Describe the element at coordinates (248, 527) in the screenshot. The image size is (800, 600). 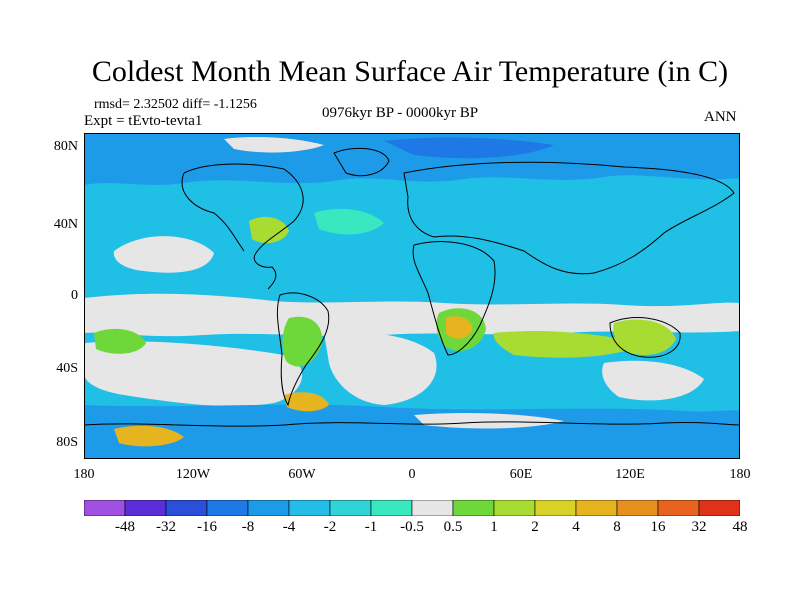
I see `colorbar-tick-label: -8` at that location.